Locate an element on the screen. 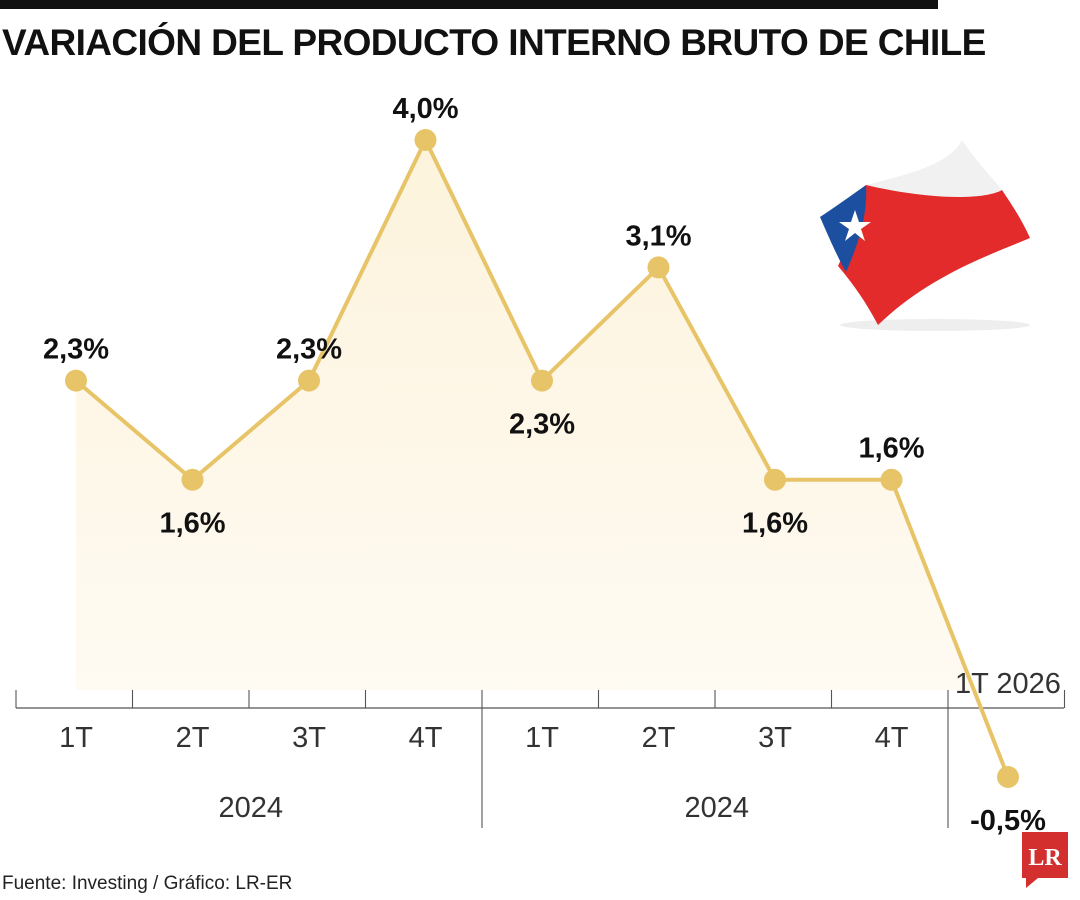 The width and height of the screenshot is (1080, 900). svg-text: LR is located at coordinates (1045, 858).